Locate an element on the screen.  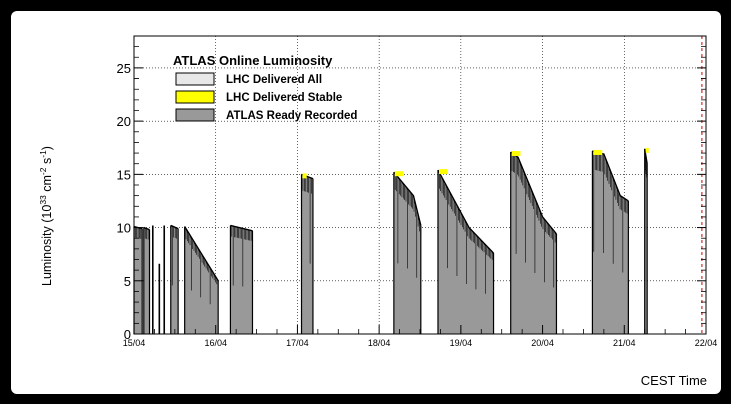
x-tick-label: 17/04 is located at coordinates (297, 343).